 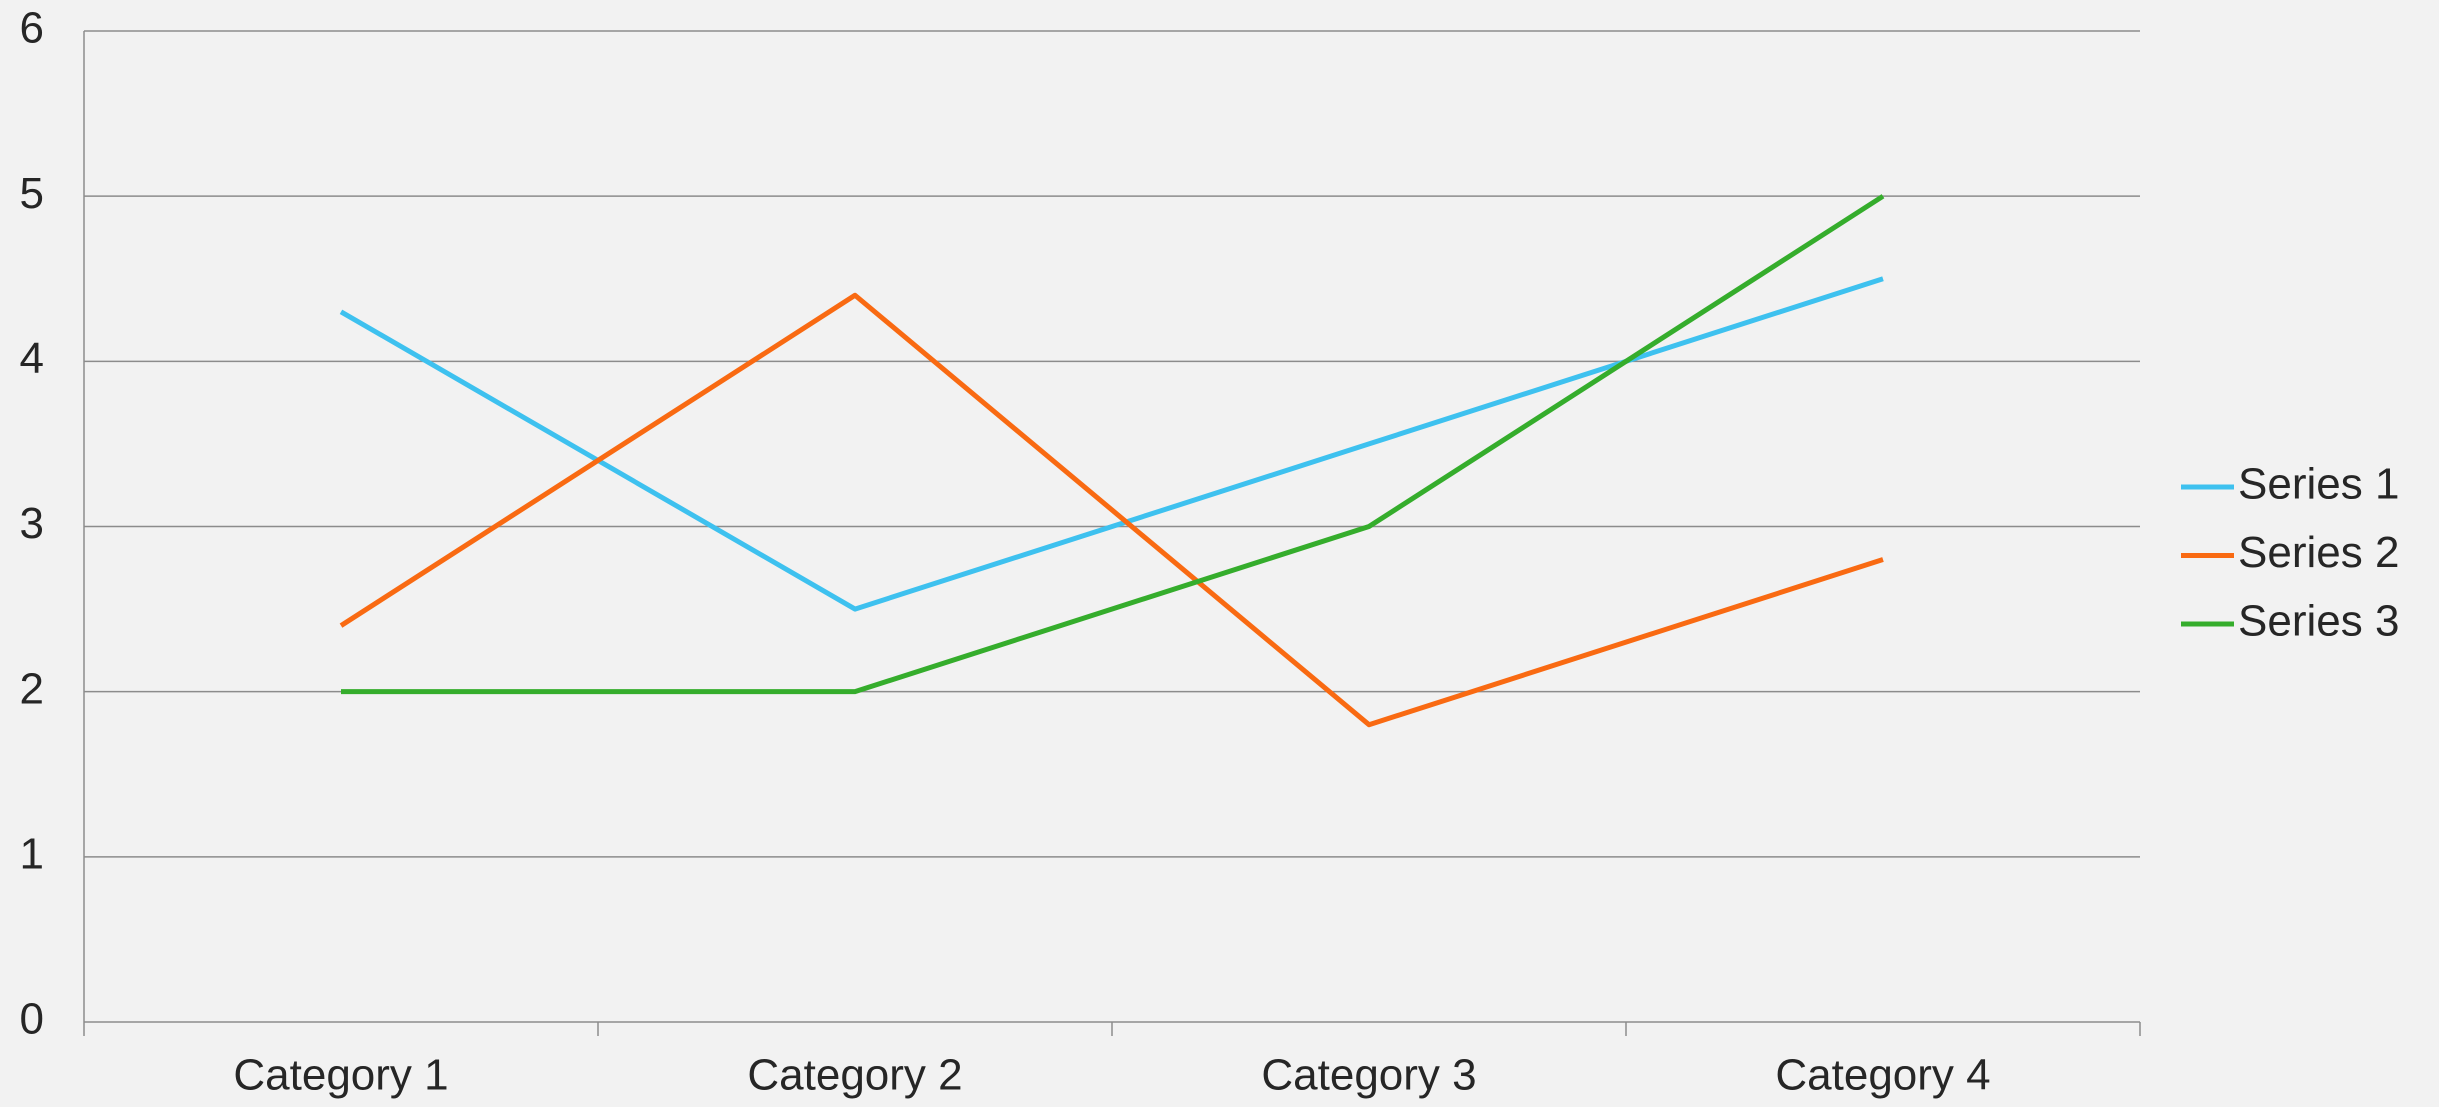 I want to click on x-tick-label: Category 2, so click(x=854, y=1075).